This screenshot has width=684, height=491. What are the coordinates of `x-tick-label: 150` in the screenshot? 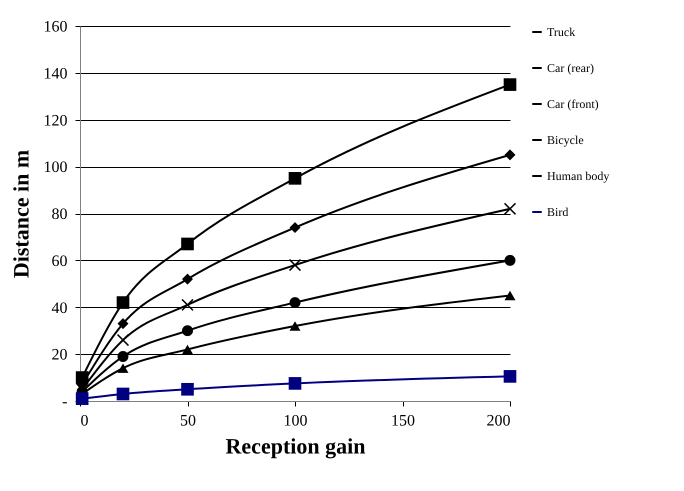 It's located at (403, 421).